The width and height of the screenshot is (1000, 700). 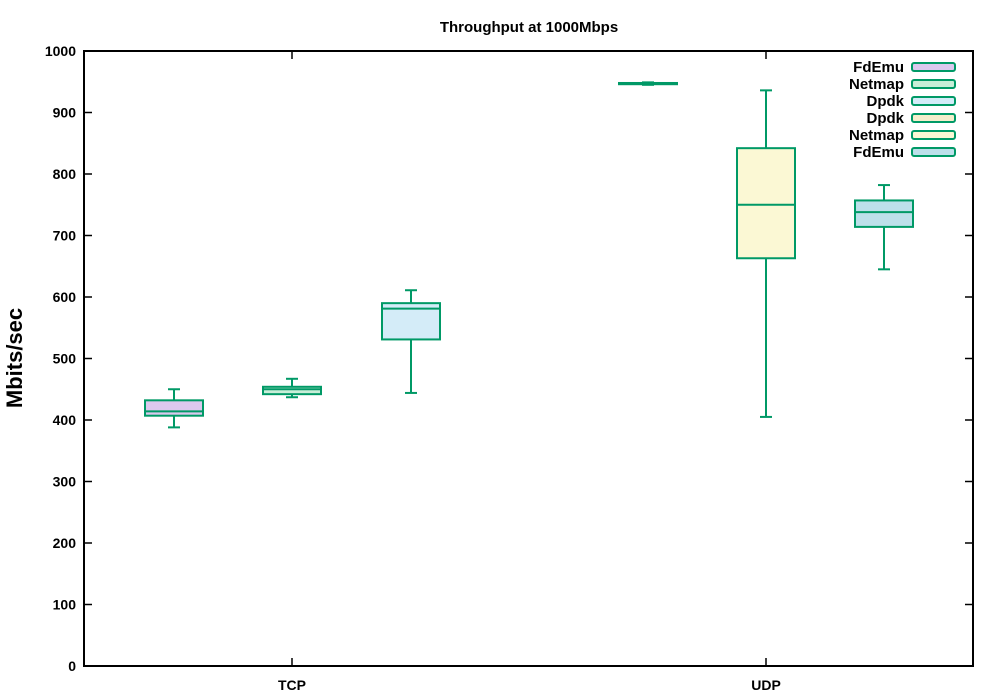 What do you see at coordinates (766, 685) in the screenshot?
I see `x-tick-label: UDP` at bounding box center [766, 685].